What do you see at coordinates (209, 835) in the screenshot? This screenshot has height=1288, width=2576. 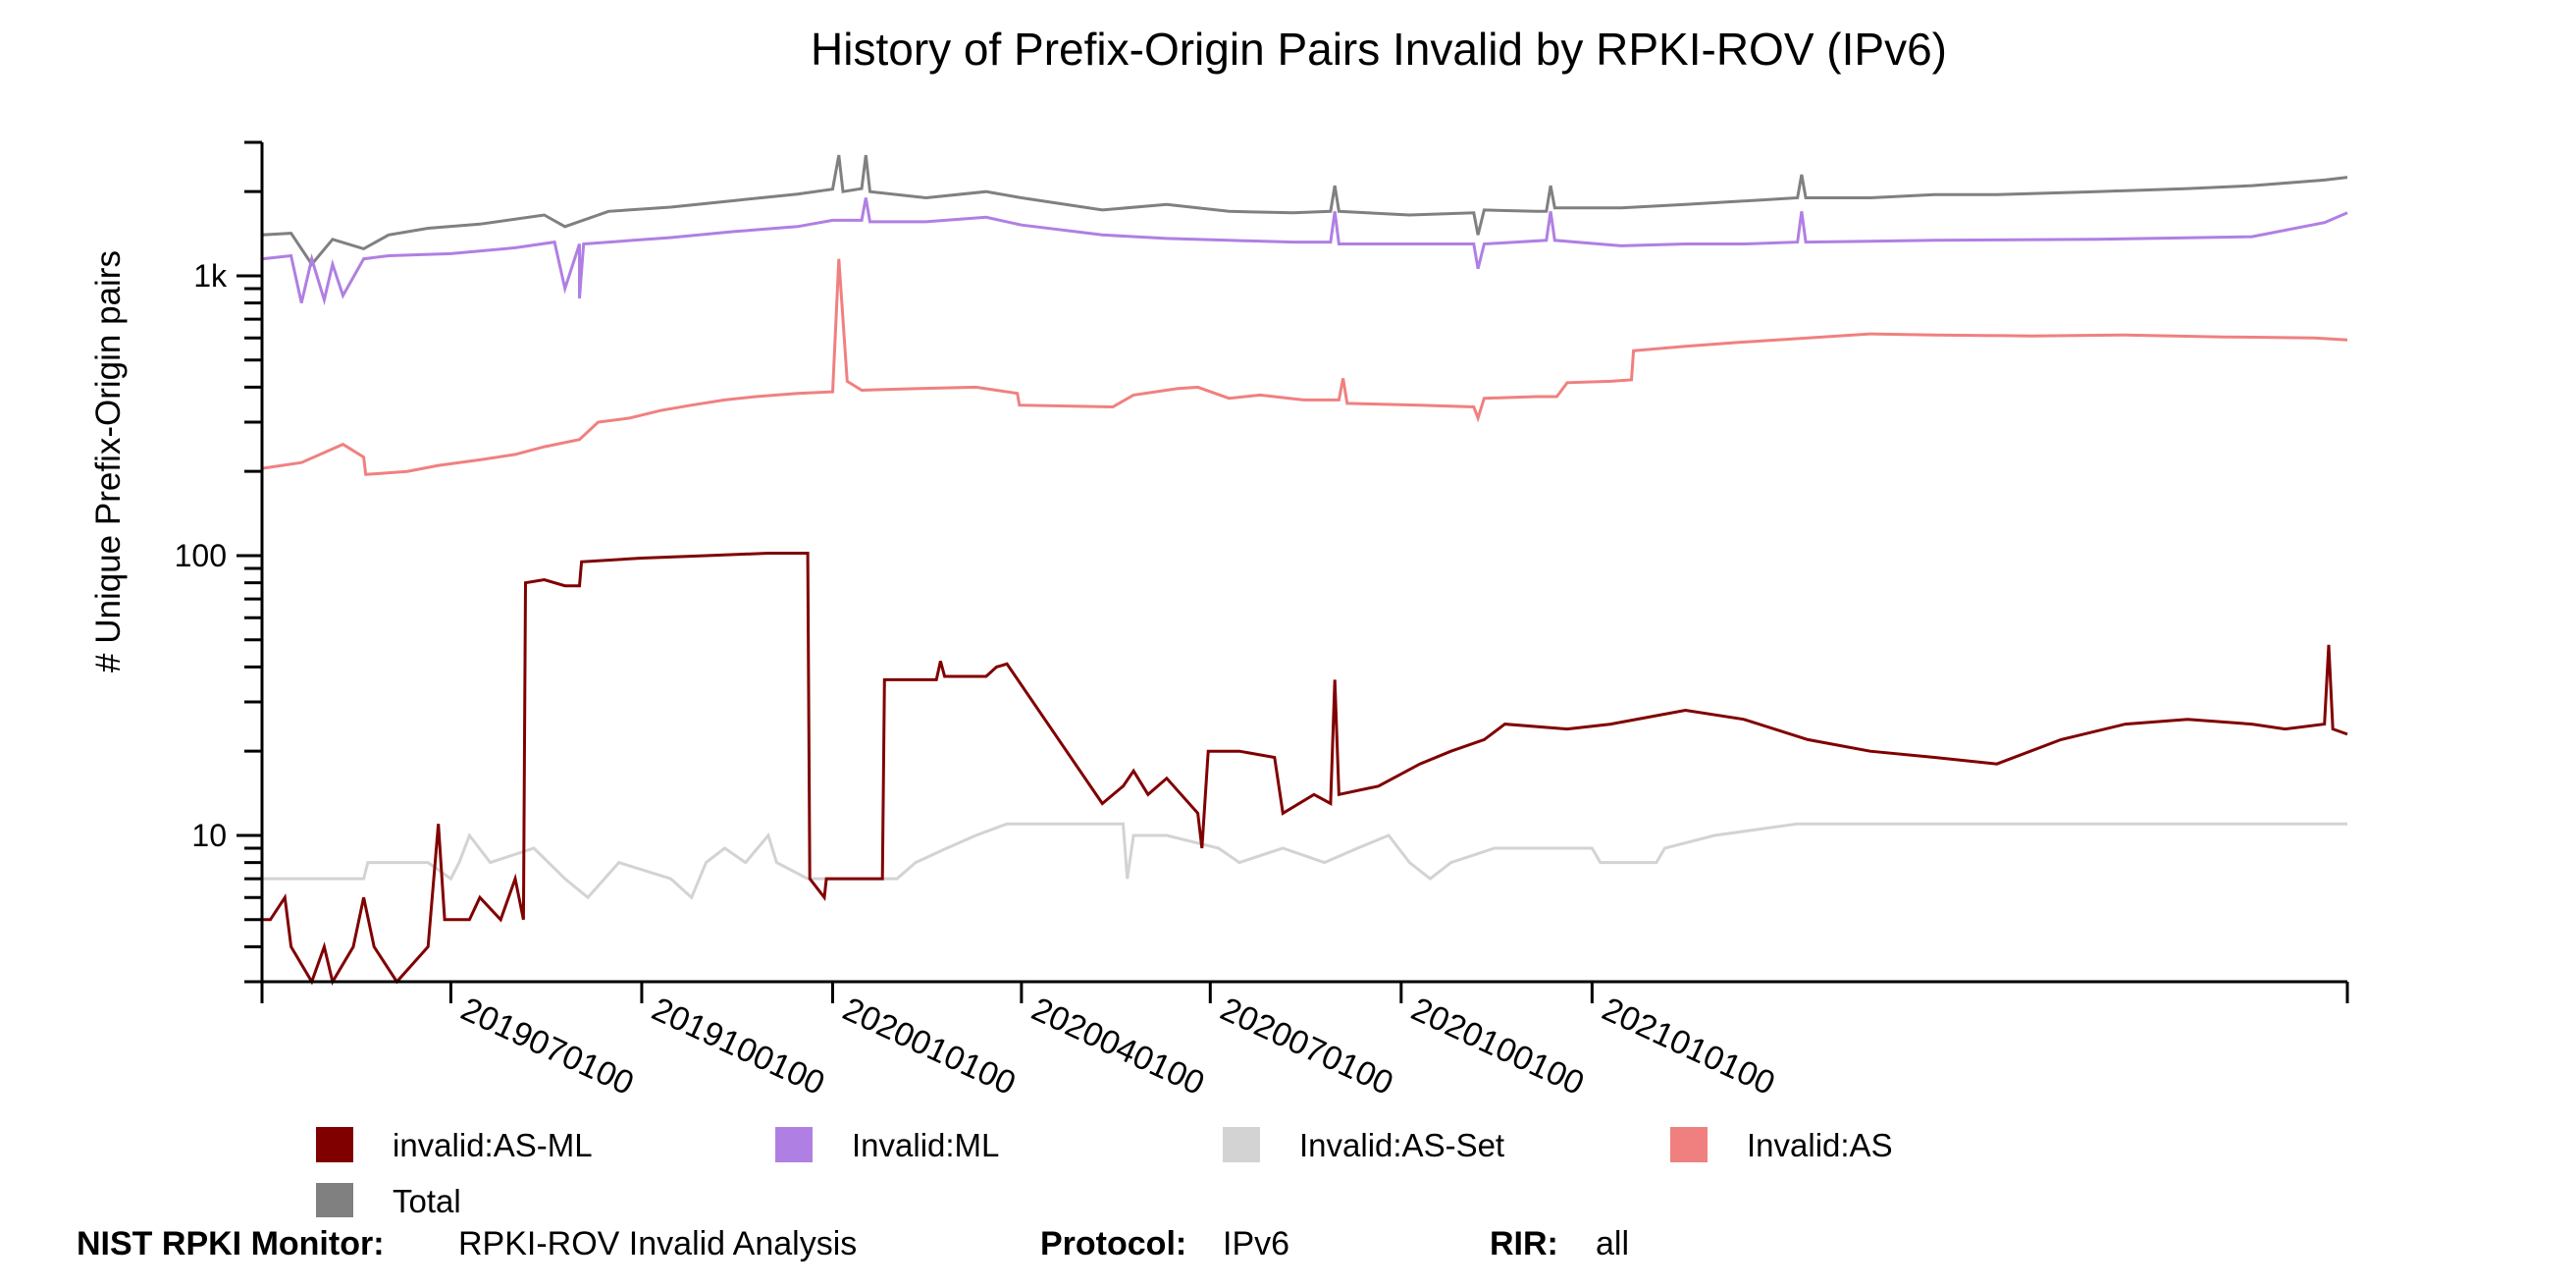 I see `y-tick-label: 10` at bounding box center [209, 835].